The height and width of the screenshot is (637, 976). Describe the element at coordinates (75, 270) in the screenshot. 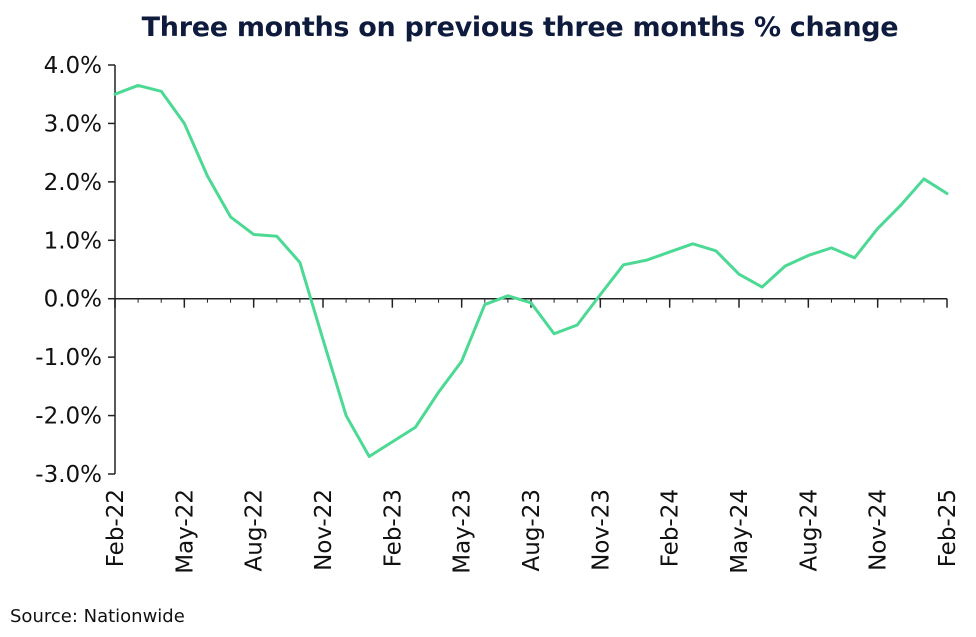

I see `y-axis: 4.0% 3.0% 2.0% 1.0% 0.0% -1.0% -2.0% -3.0%` at that location.